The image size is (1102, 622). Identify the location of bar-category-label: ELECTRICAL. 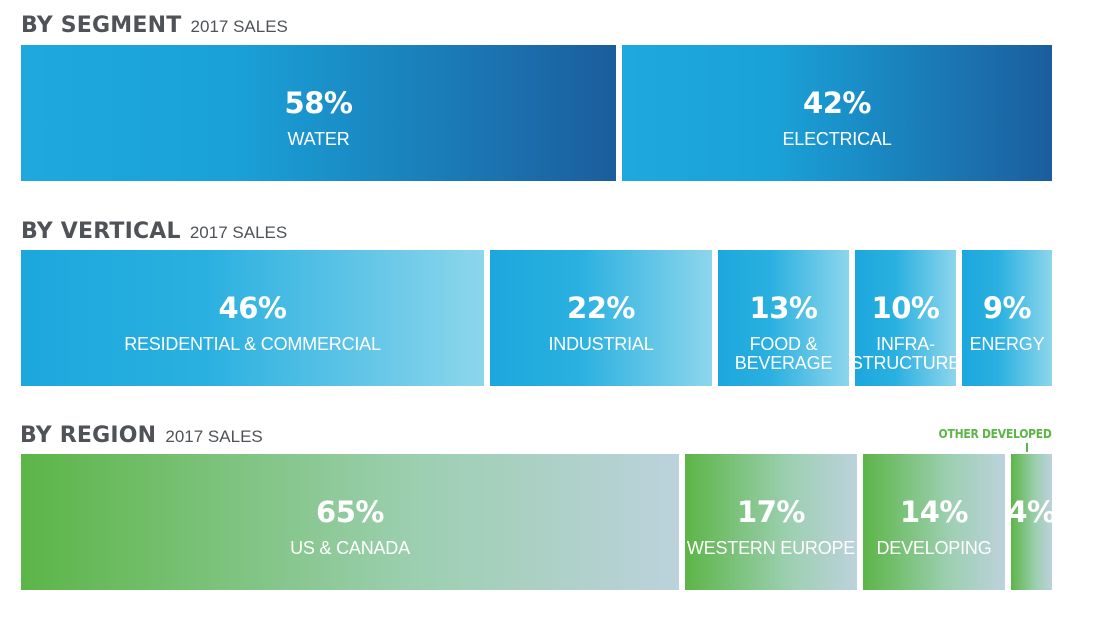
(837, 139).